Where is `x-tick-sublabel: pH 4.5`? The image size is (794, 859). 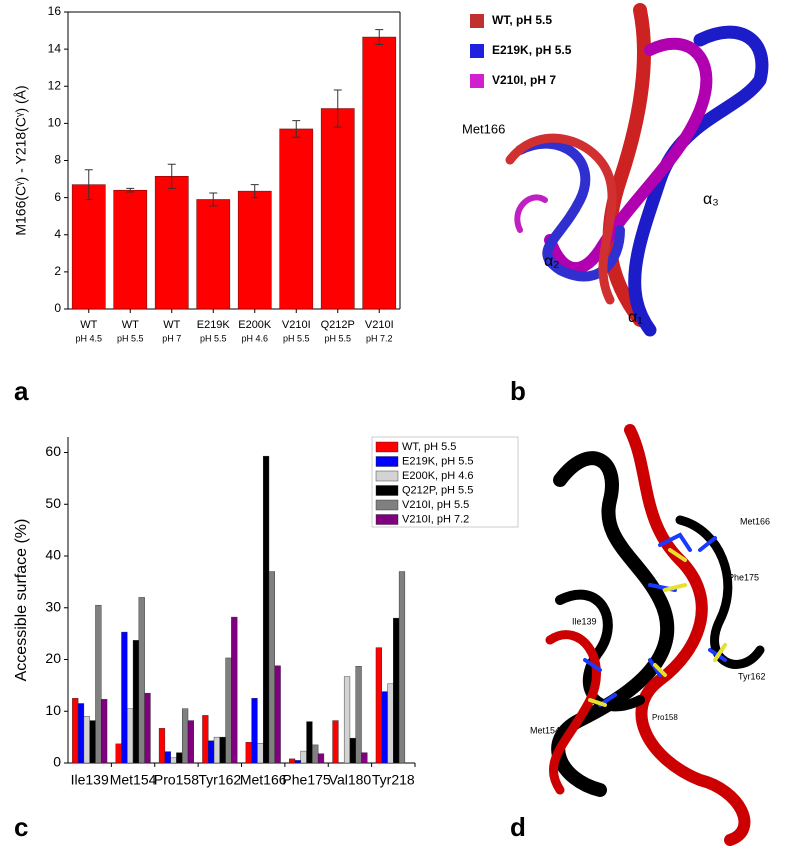 x-tick-sublabel: pH 4.5 is located at coordinates (88, 338).